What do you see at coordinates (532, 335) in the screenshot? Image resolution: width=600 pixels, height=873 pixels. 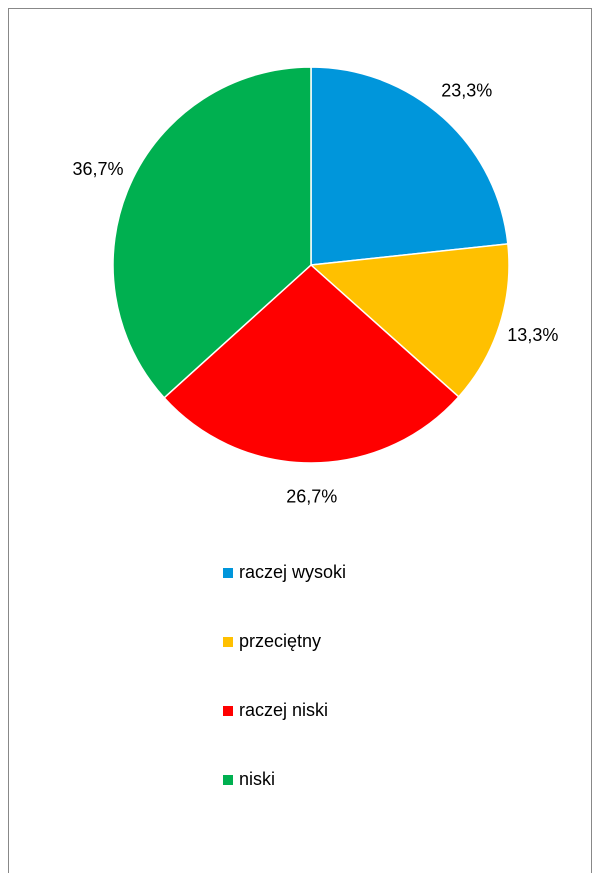 I see `data-label: 13,3%` at bounding box center [532, 335].